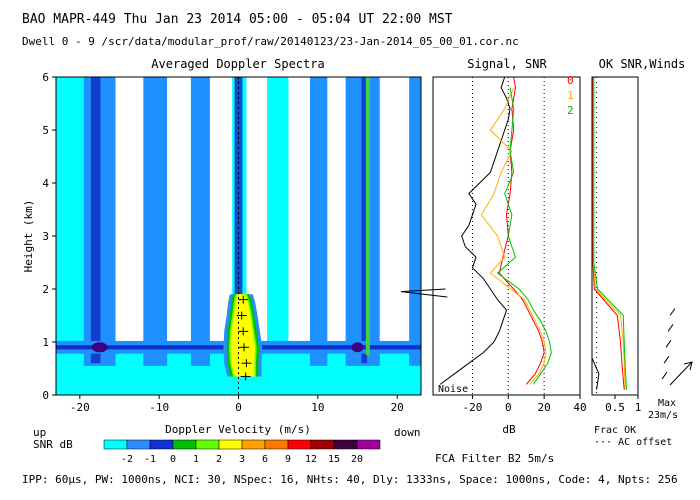  Describe the element at coordinates (663, 415) in the screenshot. I see `max-label-2: 23m/s` at that location.